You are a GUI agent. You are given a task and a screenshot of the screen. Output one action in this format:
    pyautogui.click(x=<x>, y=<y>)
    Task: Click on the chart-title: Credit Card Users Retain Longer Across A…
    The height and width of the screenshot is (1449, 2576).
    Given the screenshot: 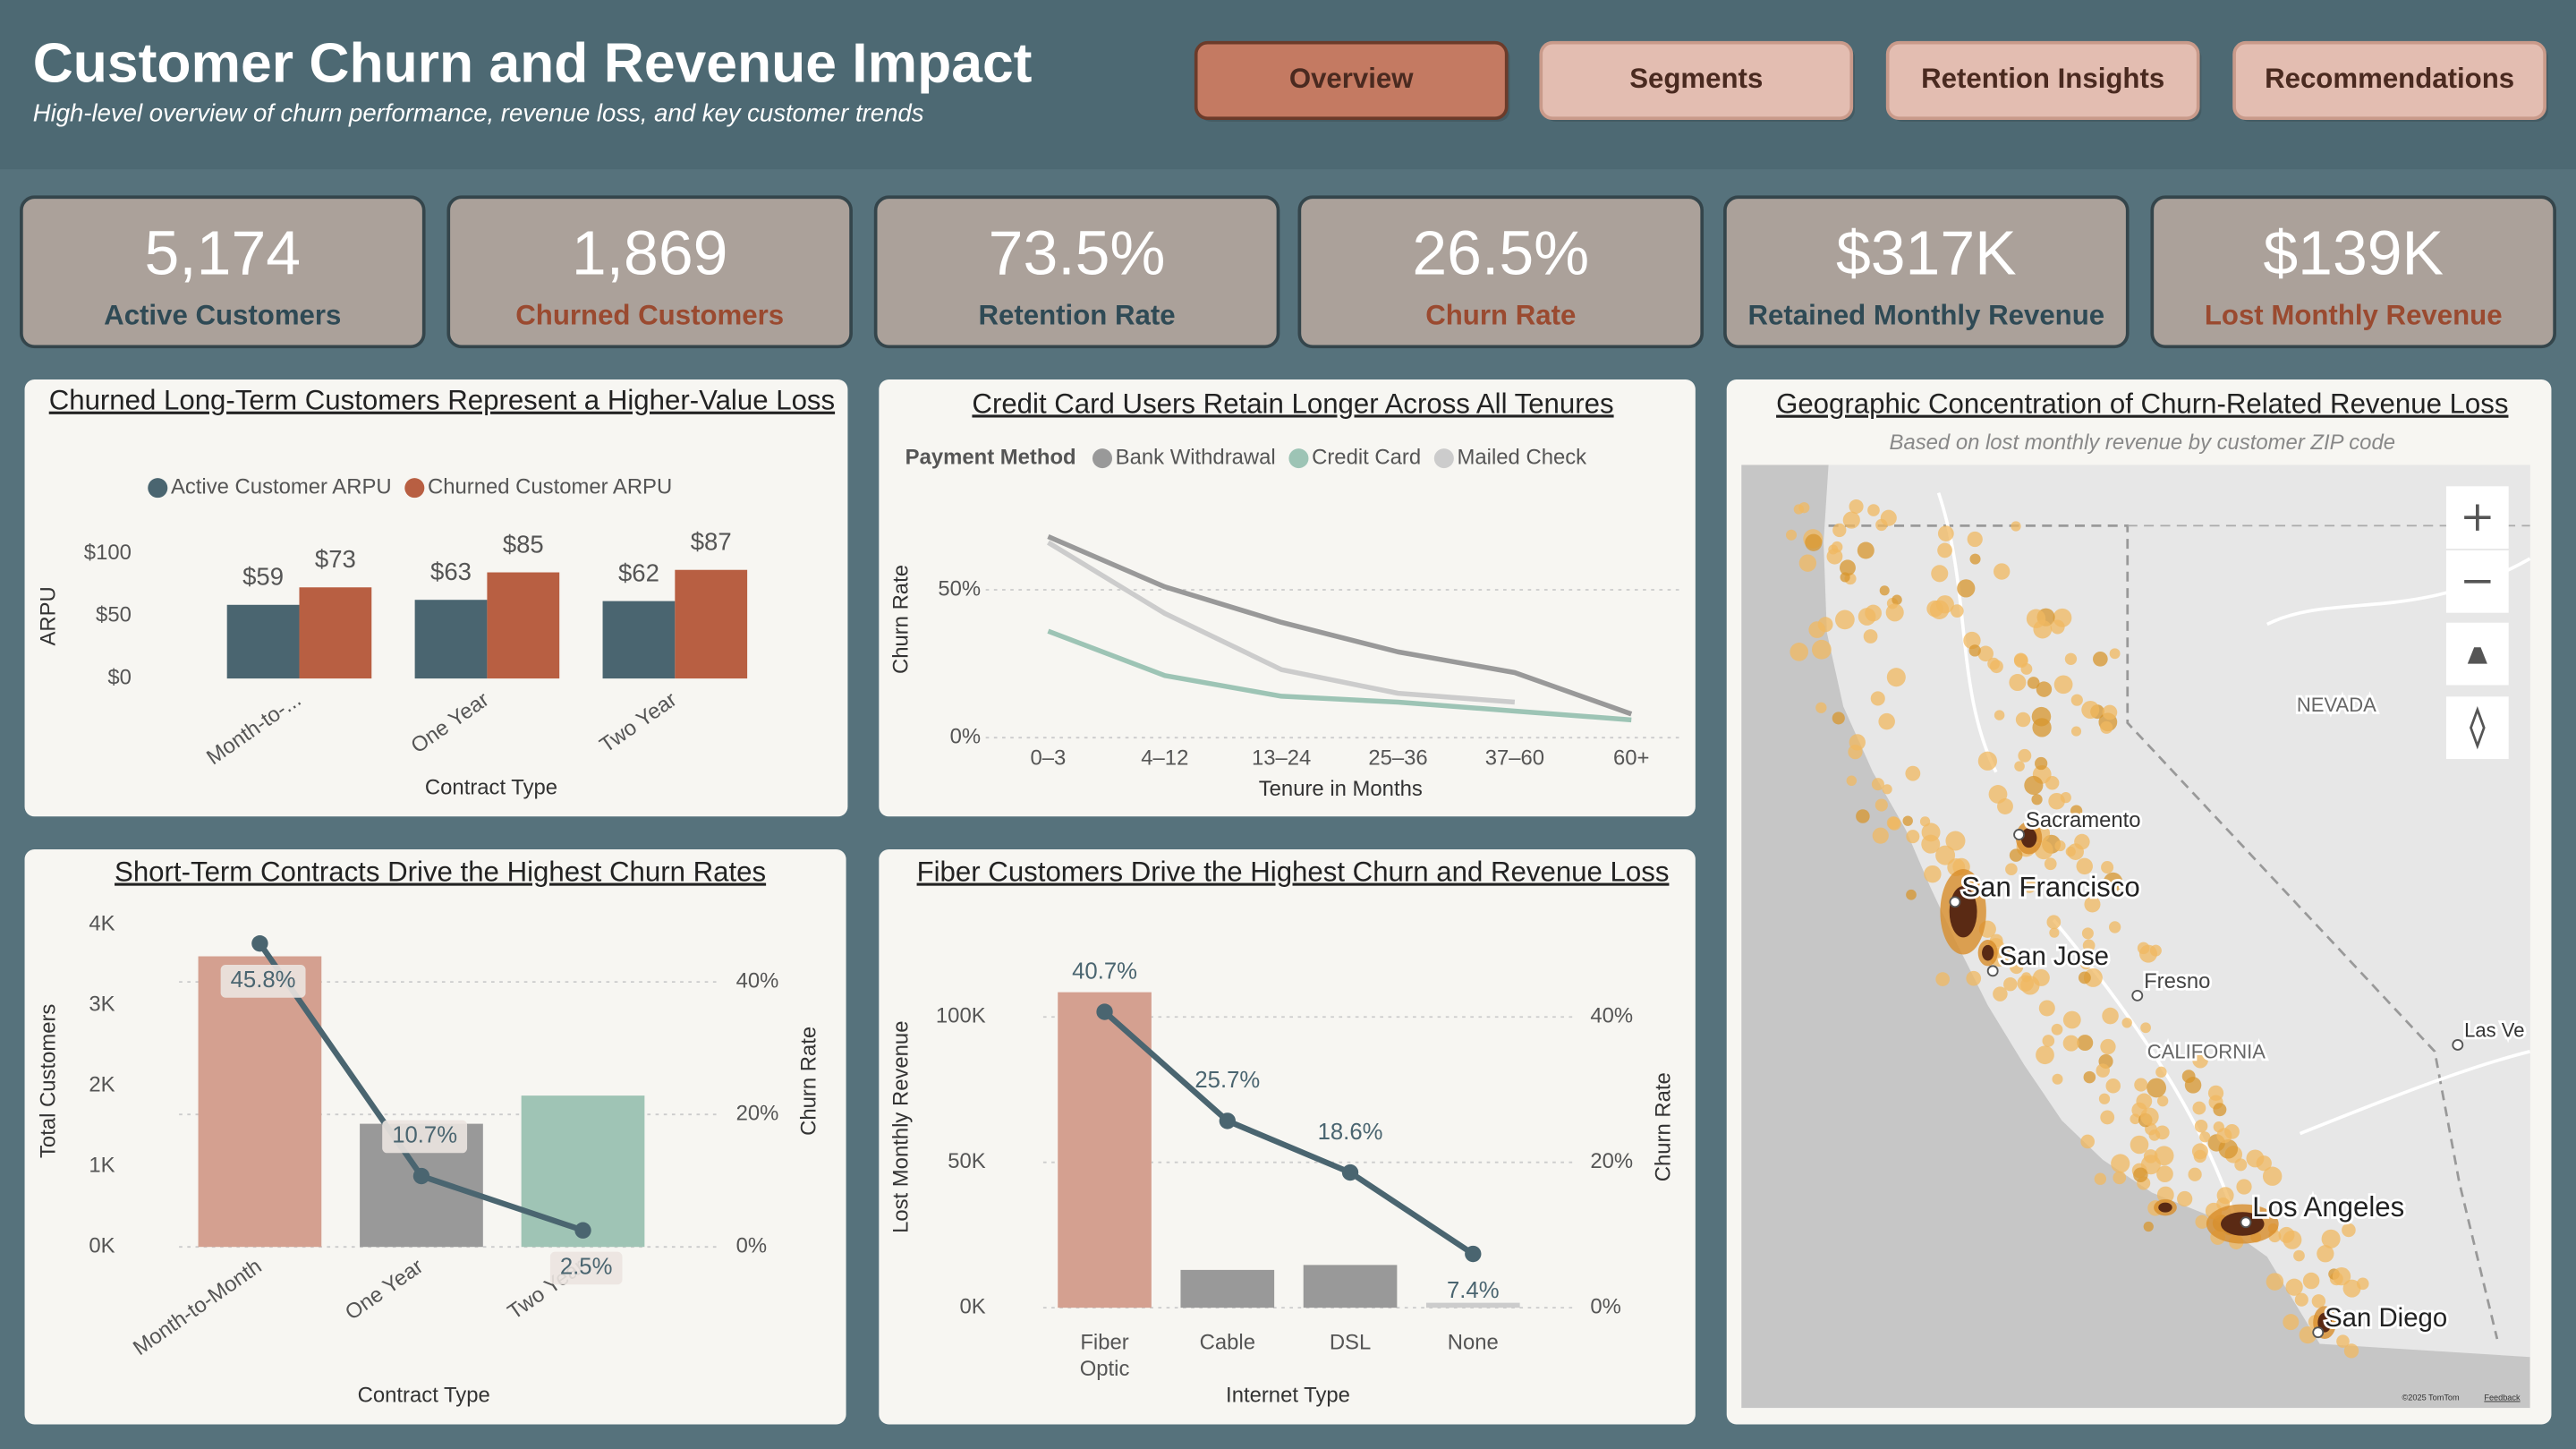 What is the action you would take?
    pyautogui.click(x=1292, y=404)
    